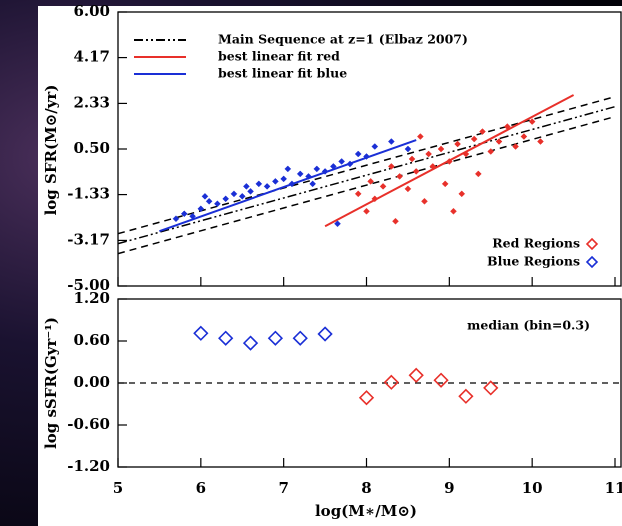  I want to click on y-tick-label: -0.60, so click(88, 424).